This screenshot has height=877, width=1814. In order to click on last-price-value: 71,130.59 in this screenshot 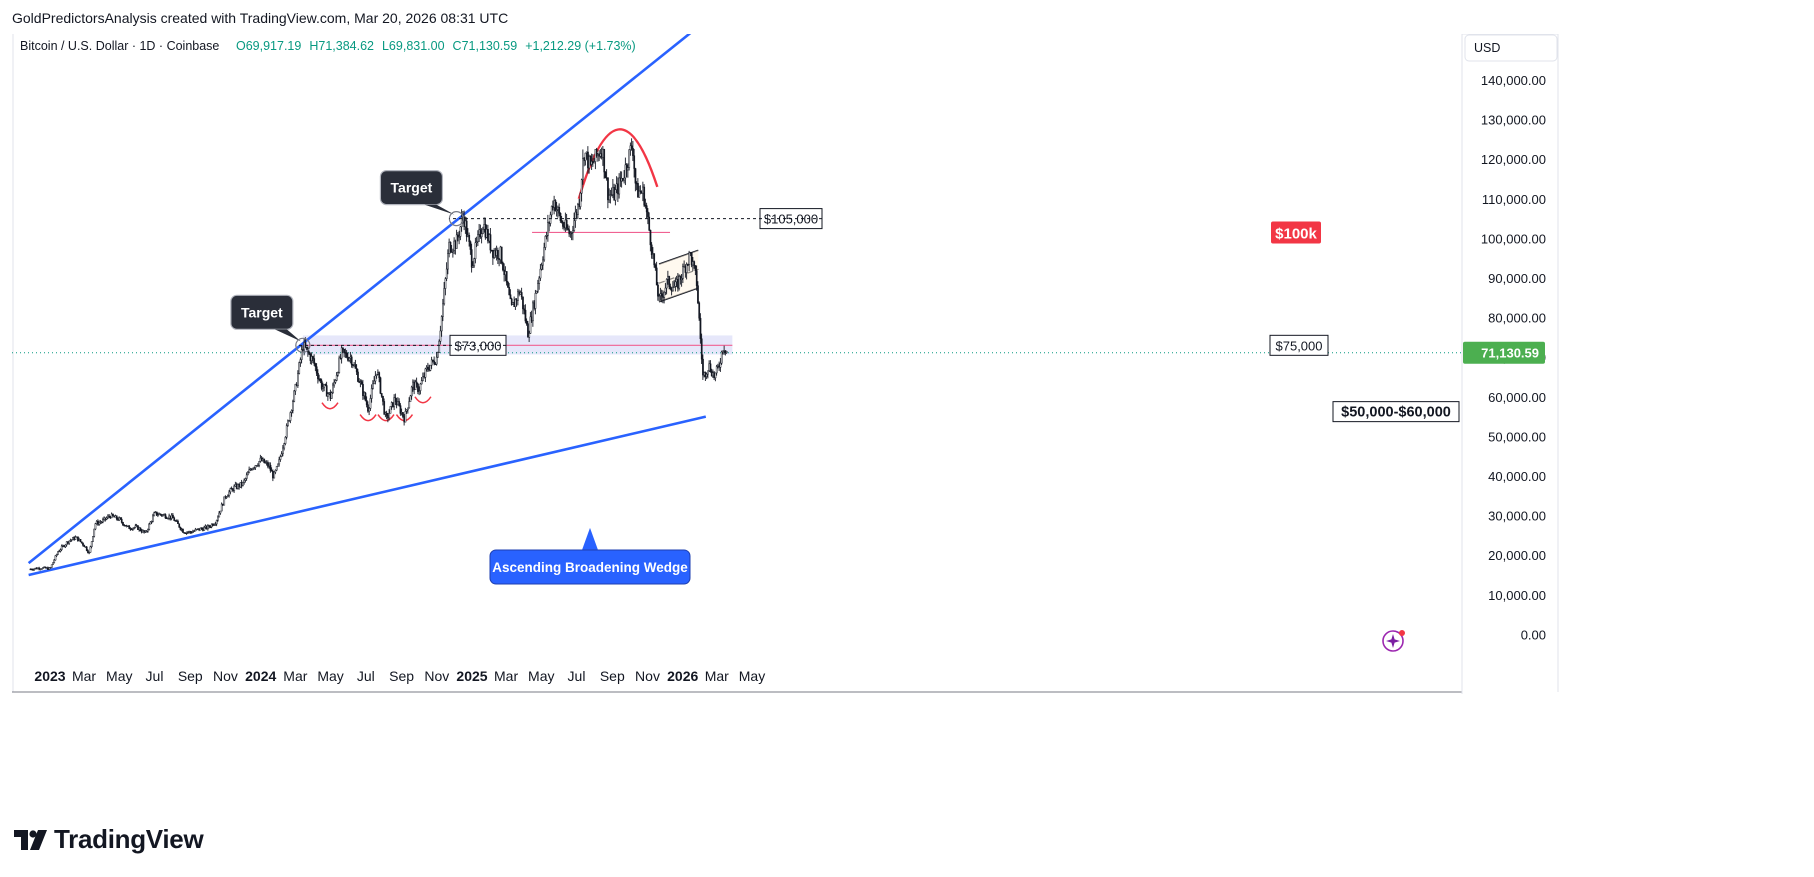, I will do `click(1510, 353)`.